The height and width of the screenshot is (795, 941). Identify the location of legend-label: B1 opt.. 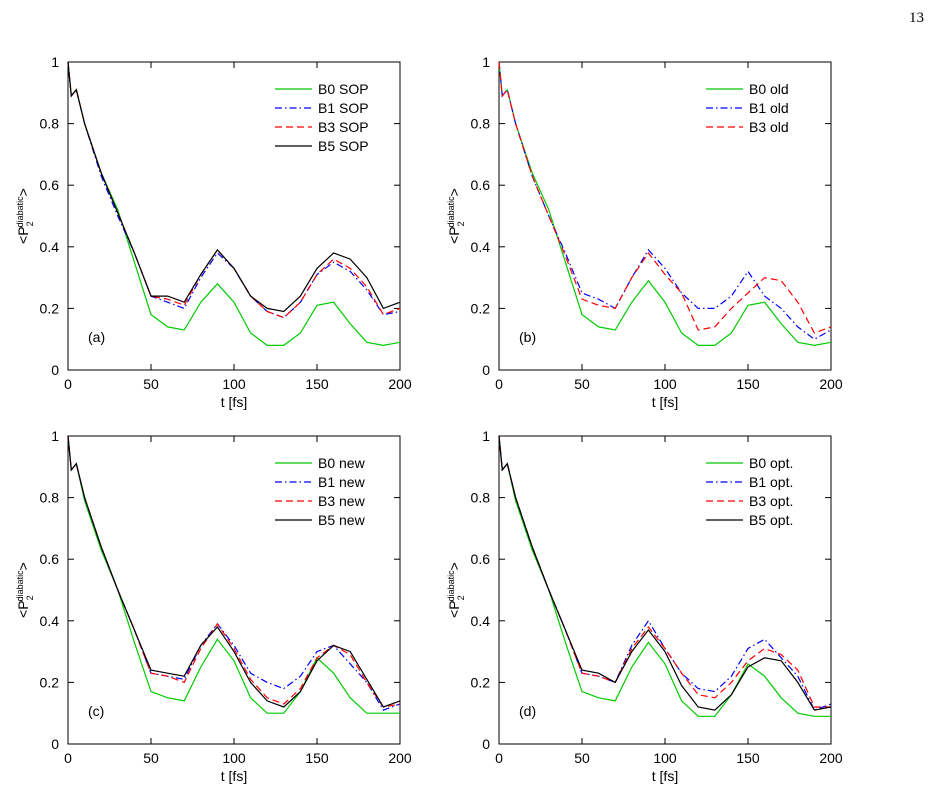
(771, 482).